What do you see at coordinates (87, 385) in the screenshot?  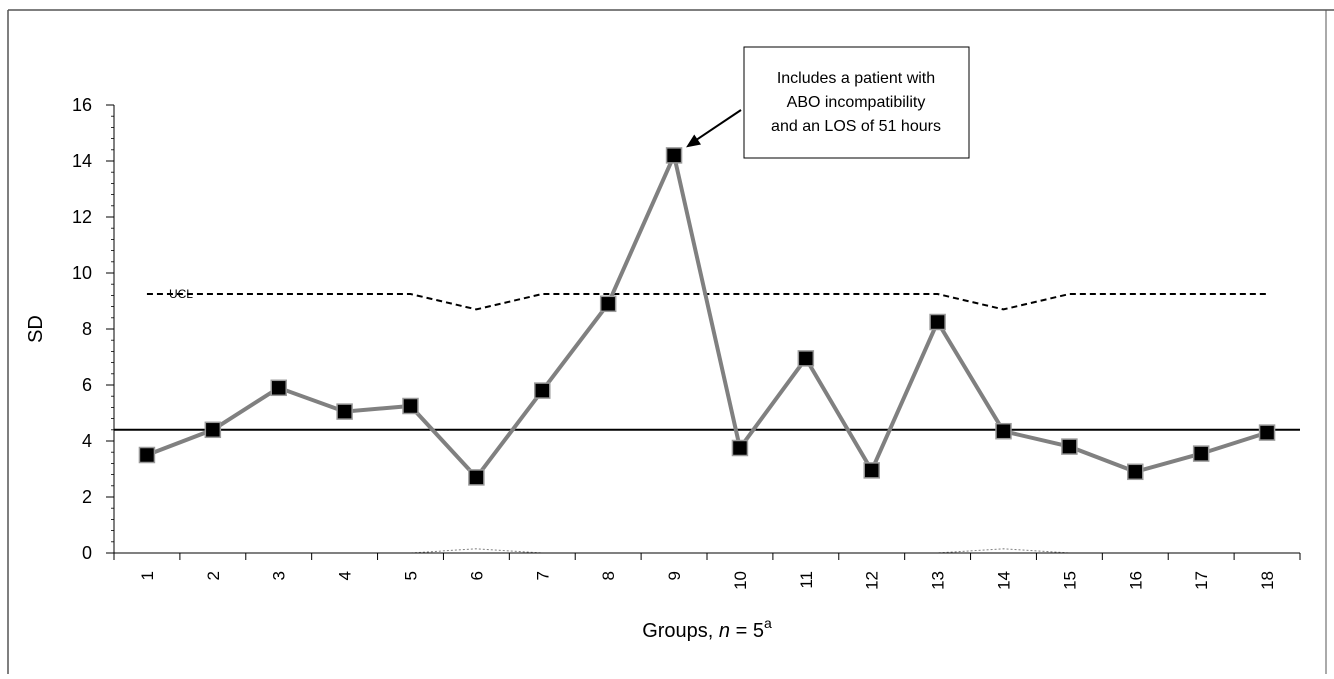 I see `y-tick-label: 6` at bounding box center [87, 385].